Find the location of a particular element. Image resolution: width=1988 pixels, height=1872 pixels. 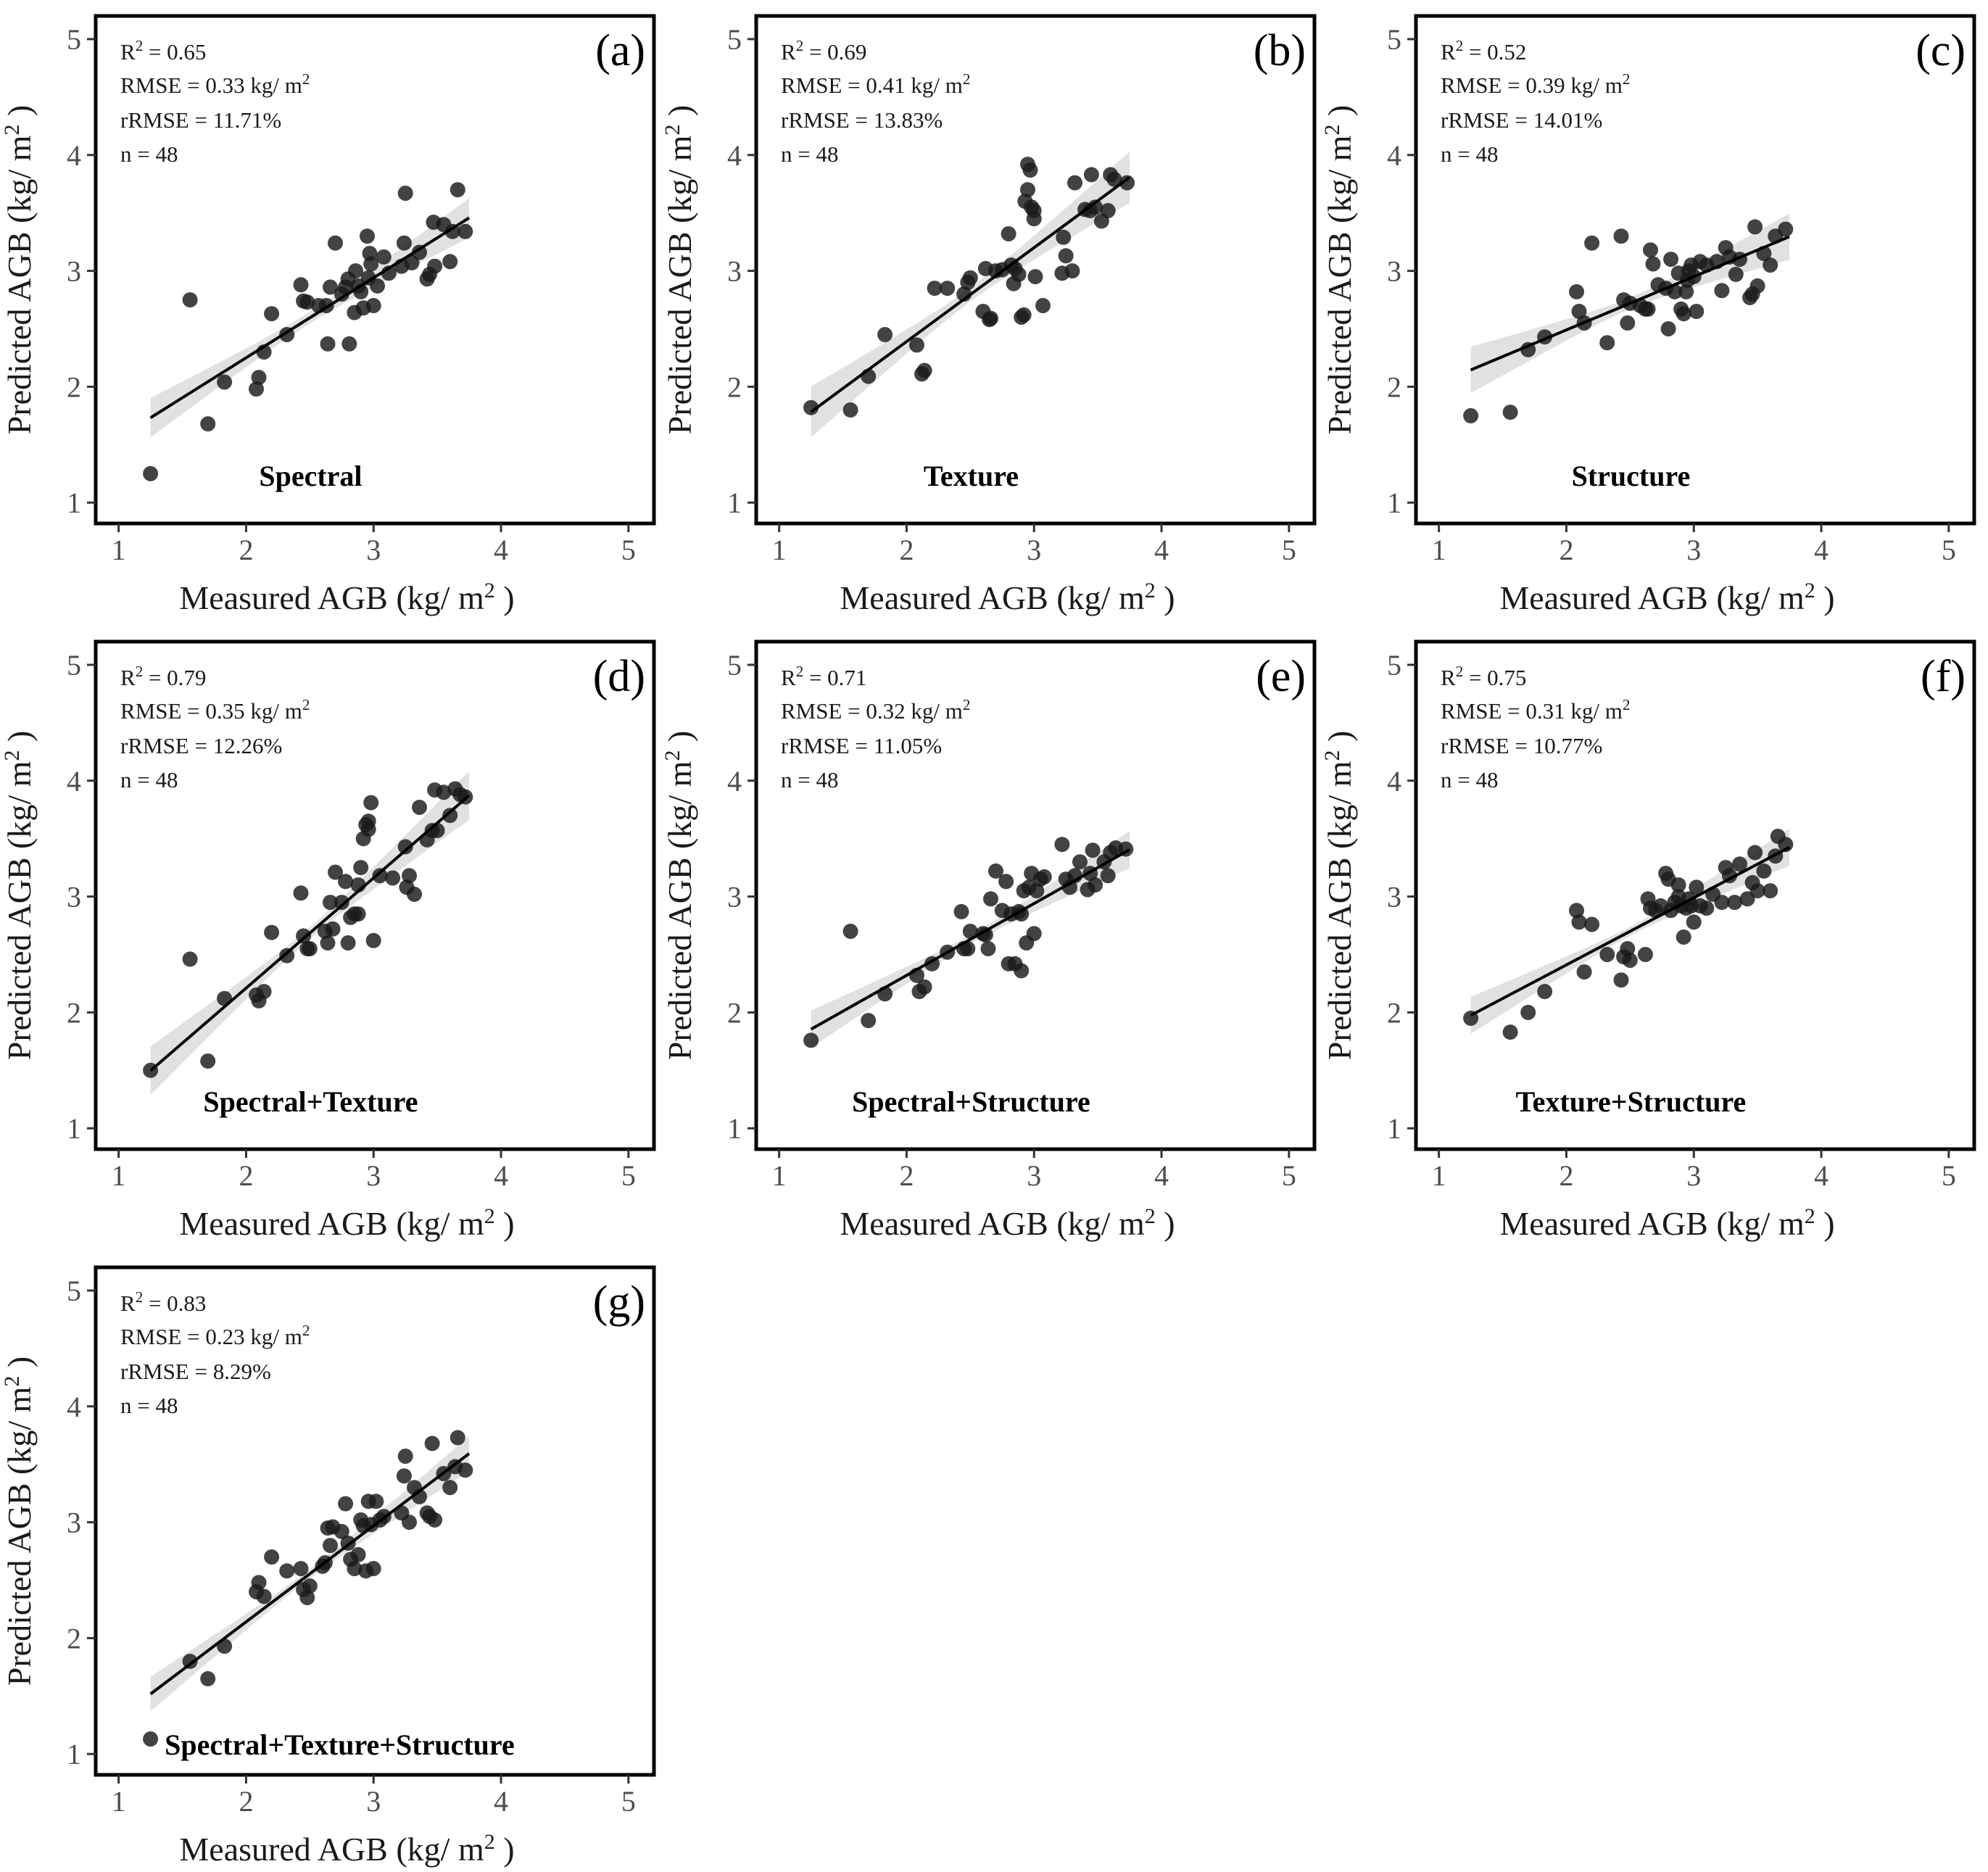

panel-letter: (c) is located at coordinates (1941, 50).